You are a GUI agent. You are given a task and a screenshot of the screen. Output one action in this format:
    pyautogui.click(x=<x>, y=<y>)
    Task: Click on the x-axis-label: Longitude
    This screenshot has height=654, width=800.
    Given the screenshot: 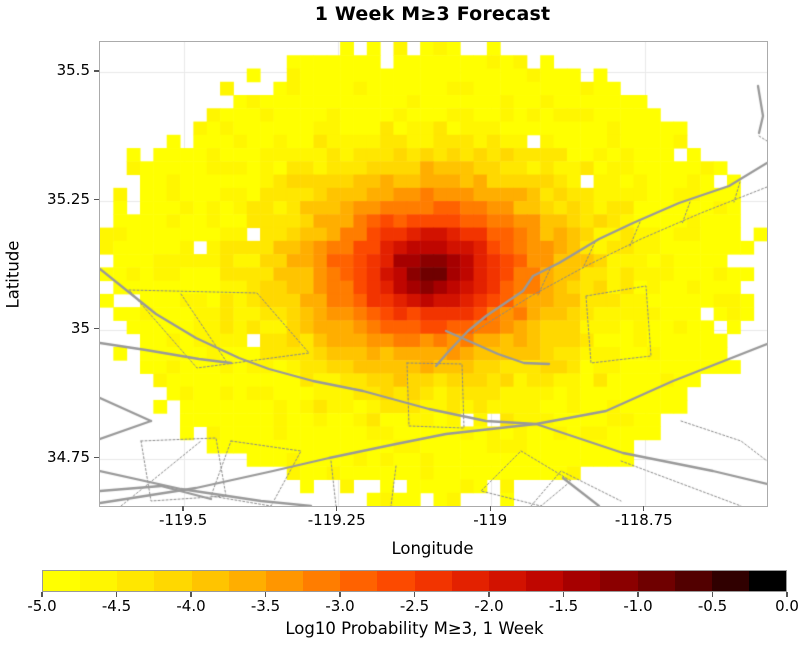 What is the action you would take?
    pyautogui.click(x=432, y=548)
    